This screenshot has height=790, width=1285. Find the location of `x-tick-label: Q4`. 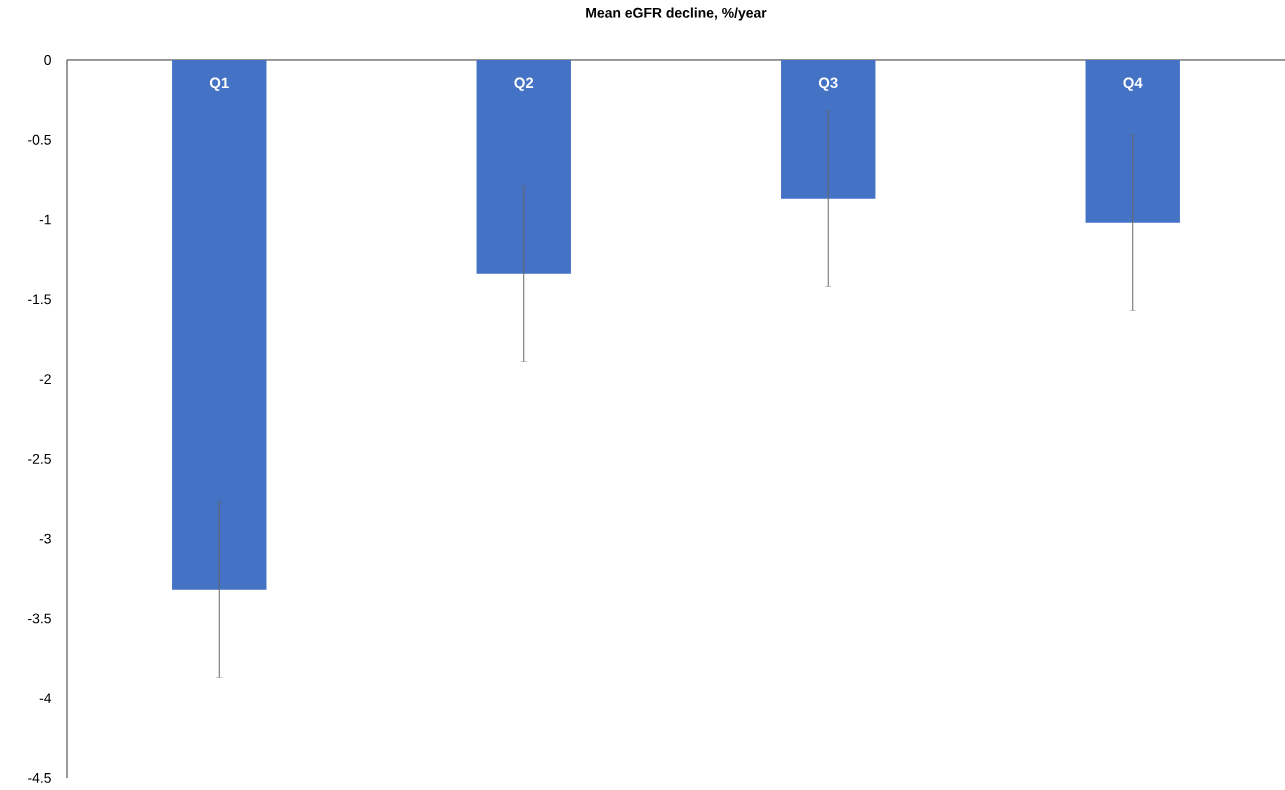

x-tick-label: Q4 is located at coordinates (1133, 84).